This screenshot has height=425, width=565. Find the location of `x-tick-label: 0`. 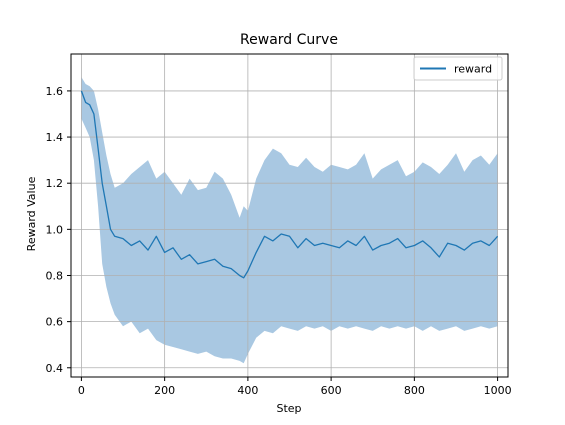

x-tick-label: 0 is located at coordinates (81, 390).